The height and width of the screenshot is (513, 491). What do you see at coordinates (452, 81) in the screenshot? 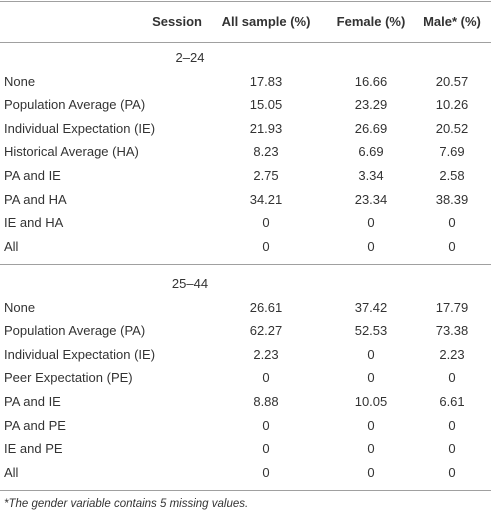
I see `cell-value: 20.57` at bounding box center [452, 81].